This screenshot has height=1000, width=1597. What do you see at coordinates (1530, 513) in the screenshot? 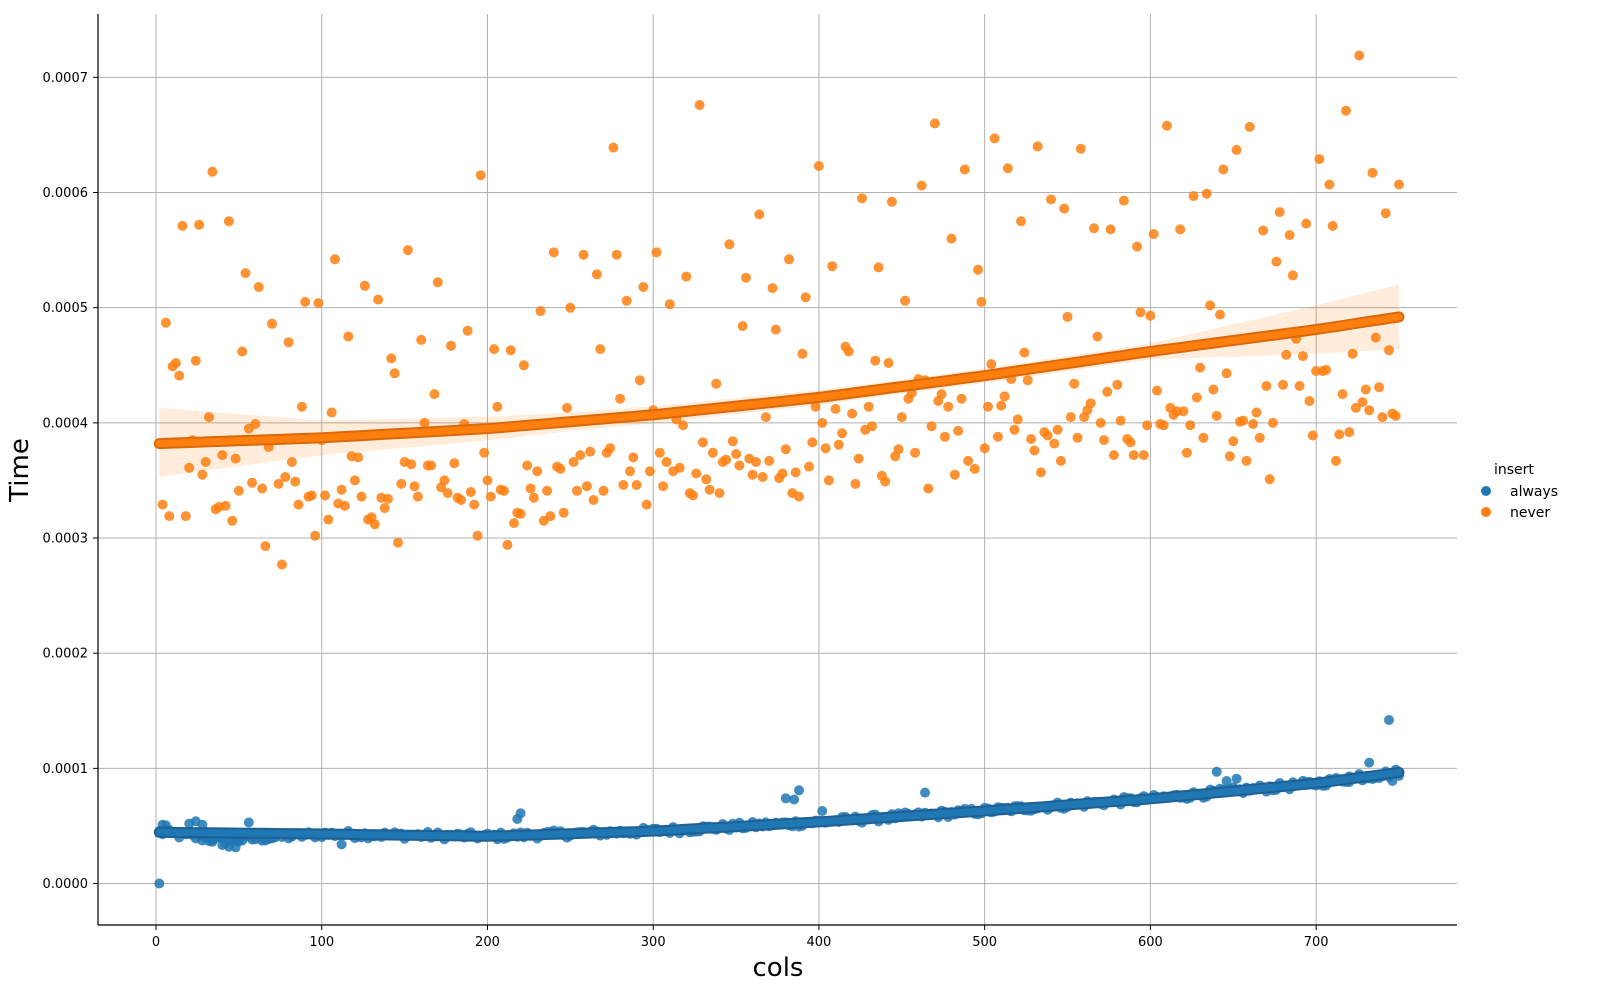
I see `legend-label-never: never` at bounding box center [1530, 513].